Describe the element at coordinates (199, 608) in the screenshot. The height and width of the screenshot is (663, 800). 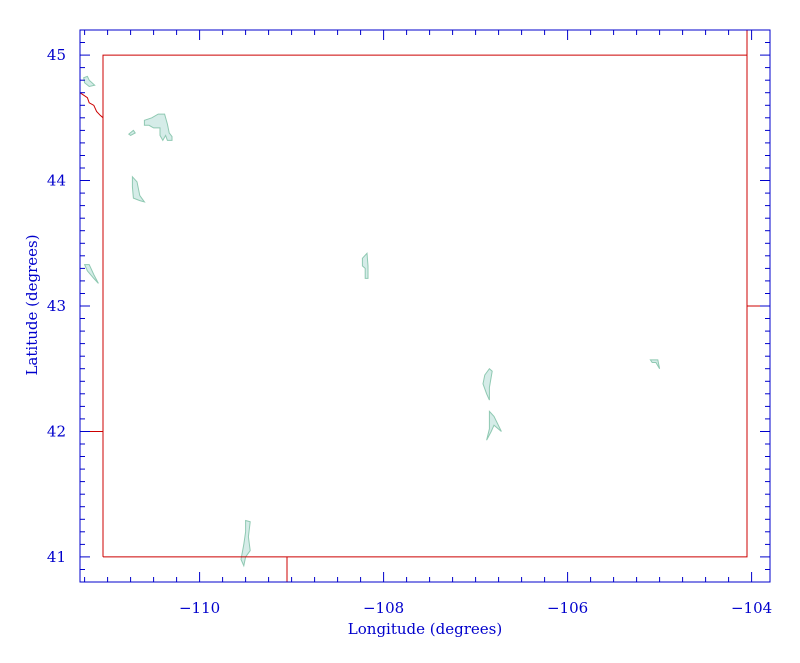
I see `x-tick-label: −110` at that location.